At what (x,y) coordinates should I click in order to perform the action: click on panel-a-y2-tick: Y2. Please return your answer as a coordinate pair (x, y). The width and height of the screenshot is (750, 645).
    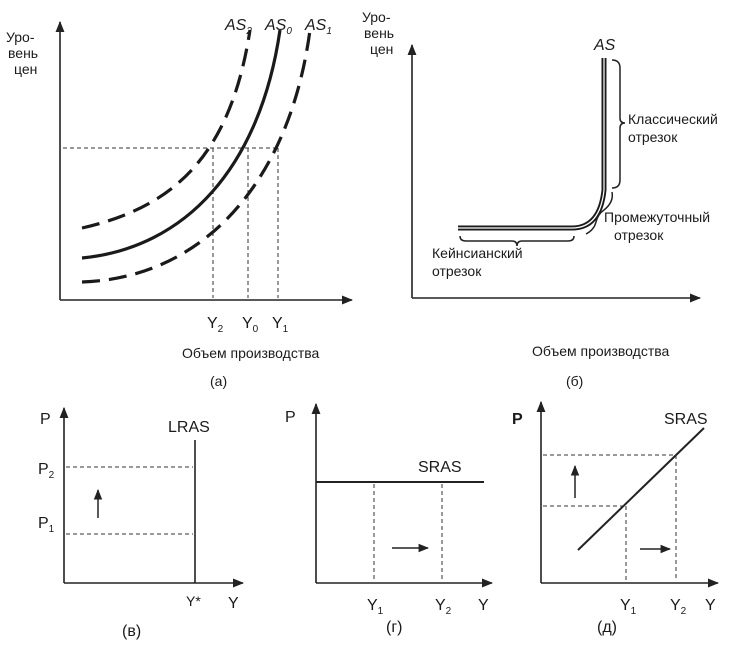
    Looking at the image, I should click on (215, 325).